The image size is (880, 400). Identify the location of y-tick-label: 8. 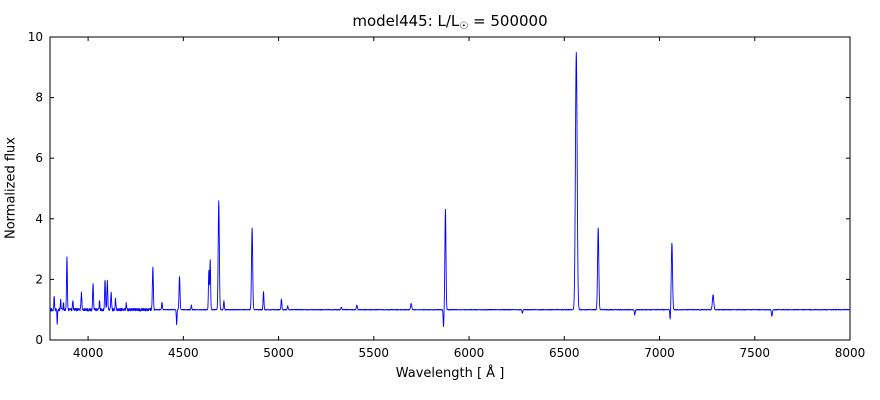
(39, 98).